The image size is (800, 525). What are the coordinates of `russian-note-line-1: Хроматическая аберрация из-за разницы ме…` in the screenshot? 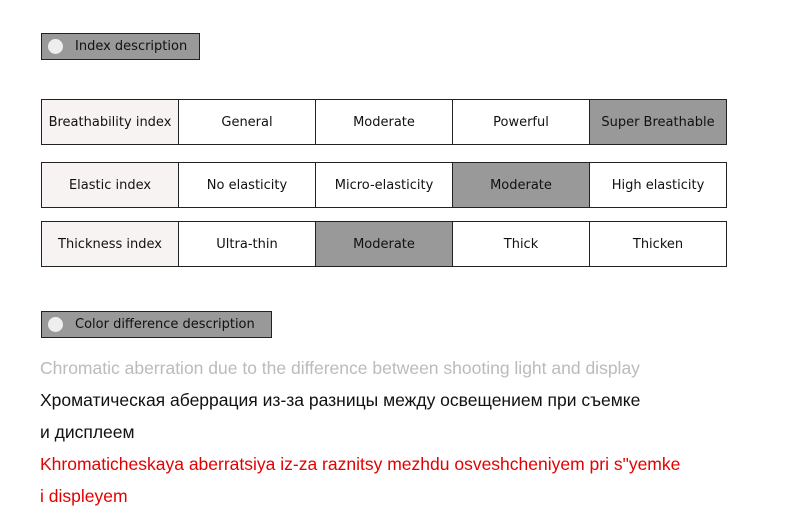 It's located at (340, 400).